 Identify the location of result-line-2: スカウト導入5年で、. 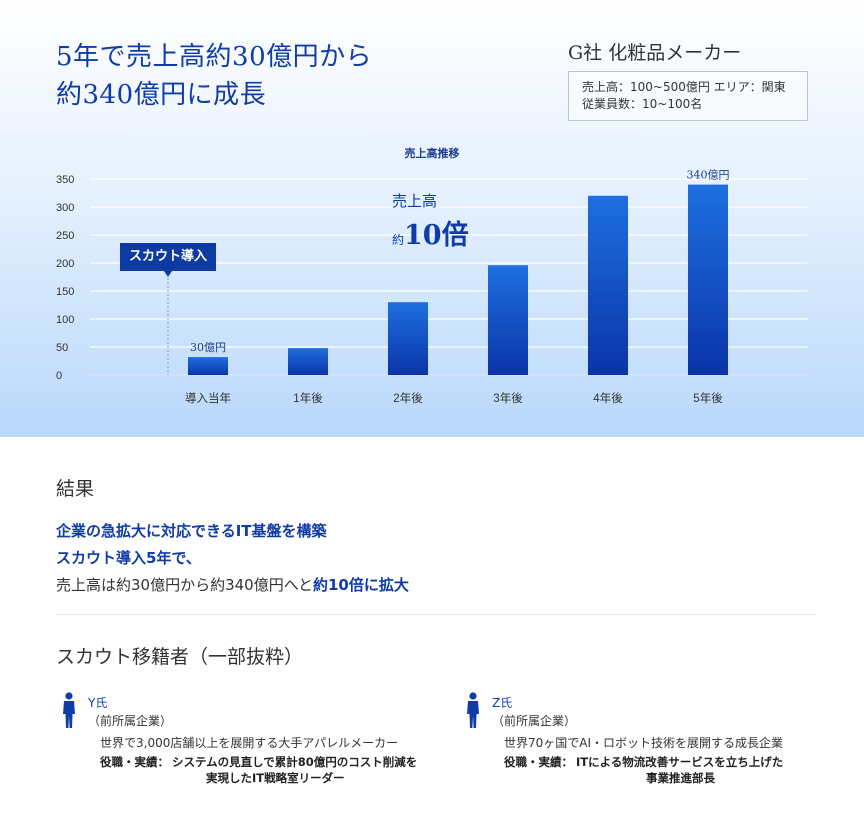
(128, 558).